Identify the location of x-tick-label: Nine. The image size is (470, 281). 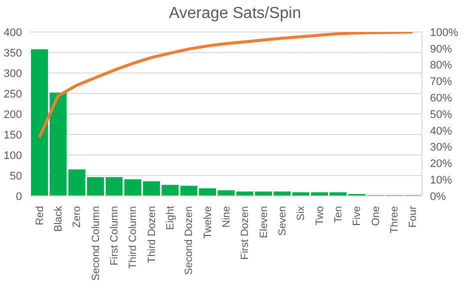
(226, 217).